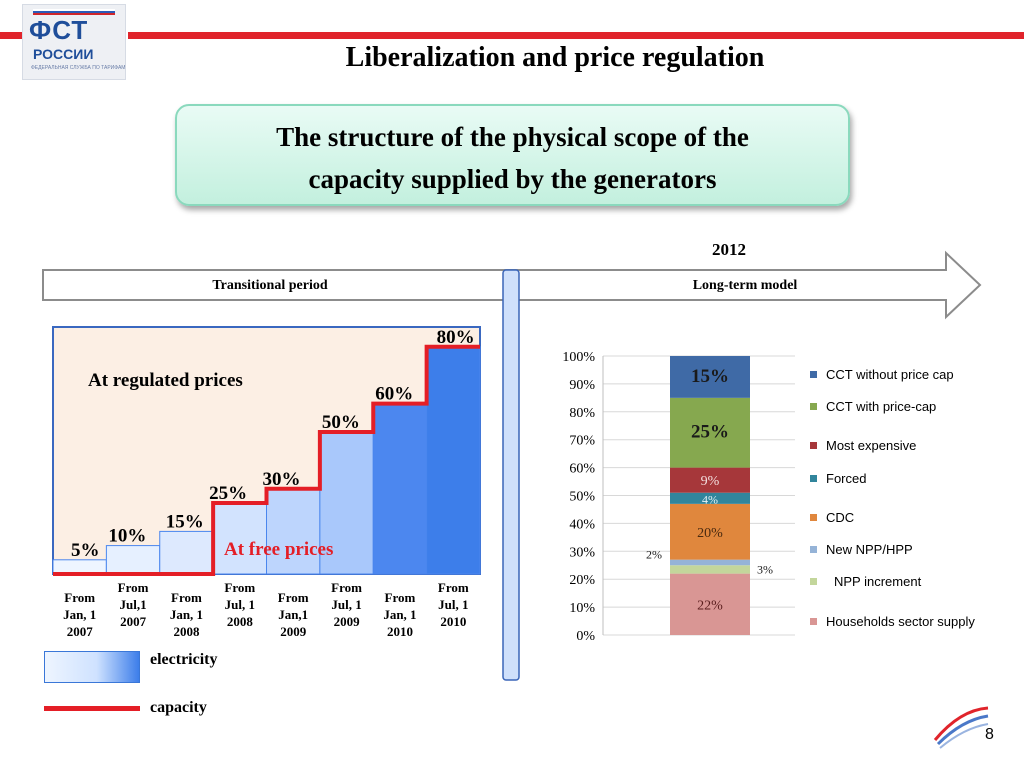 This screenshot has height=768, width=1024. What do you see at coordinates (582, 580) in the screenshot?
I see `y-tick-label: 20%` at bounding box center [582, 580].